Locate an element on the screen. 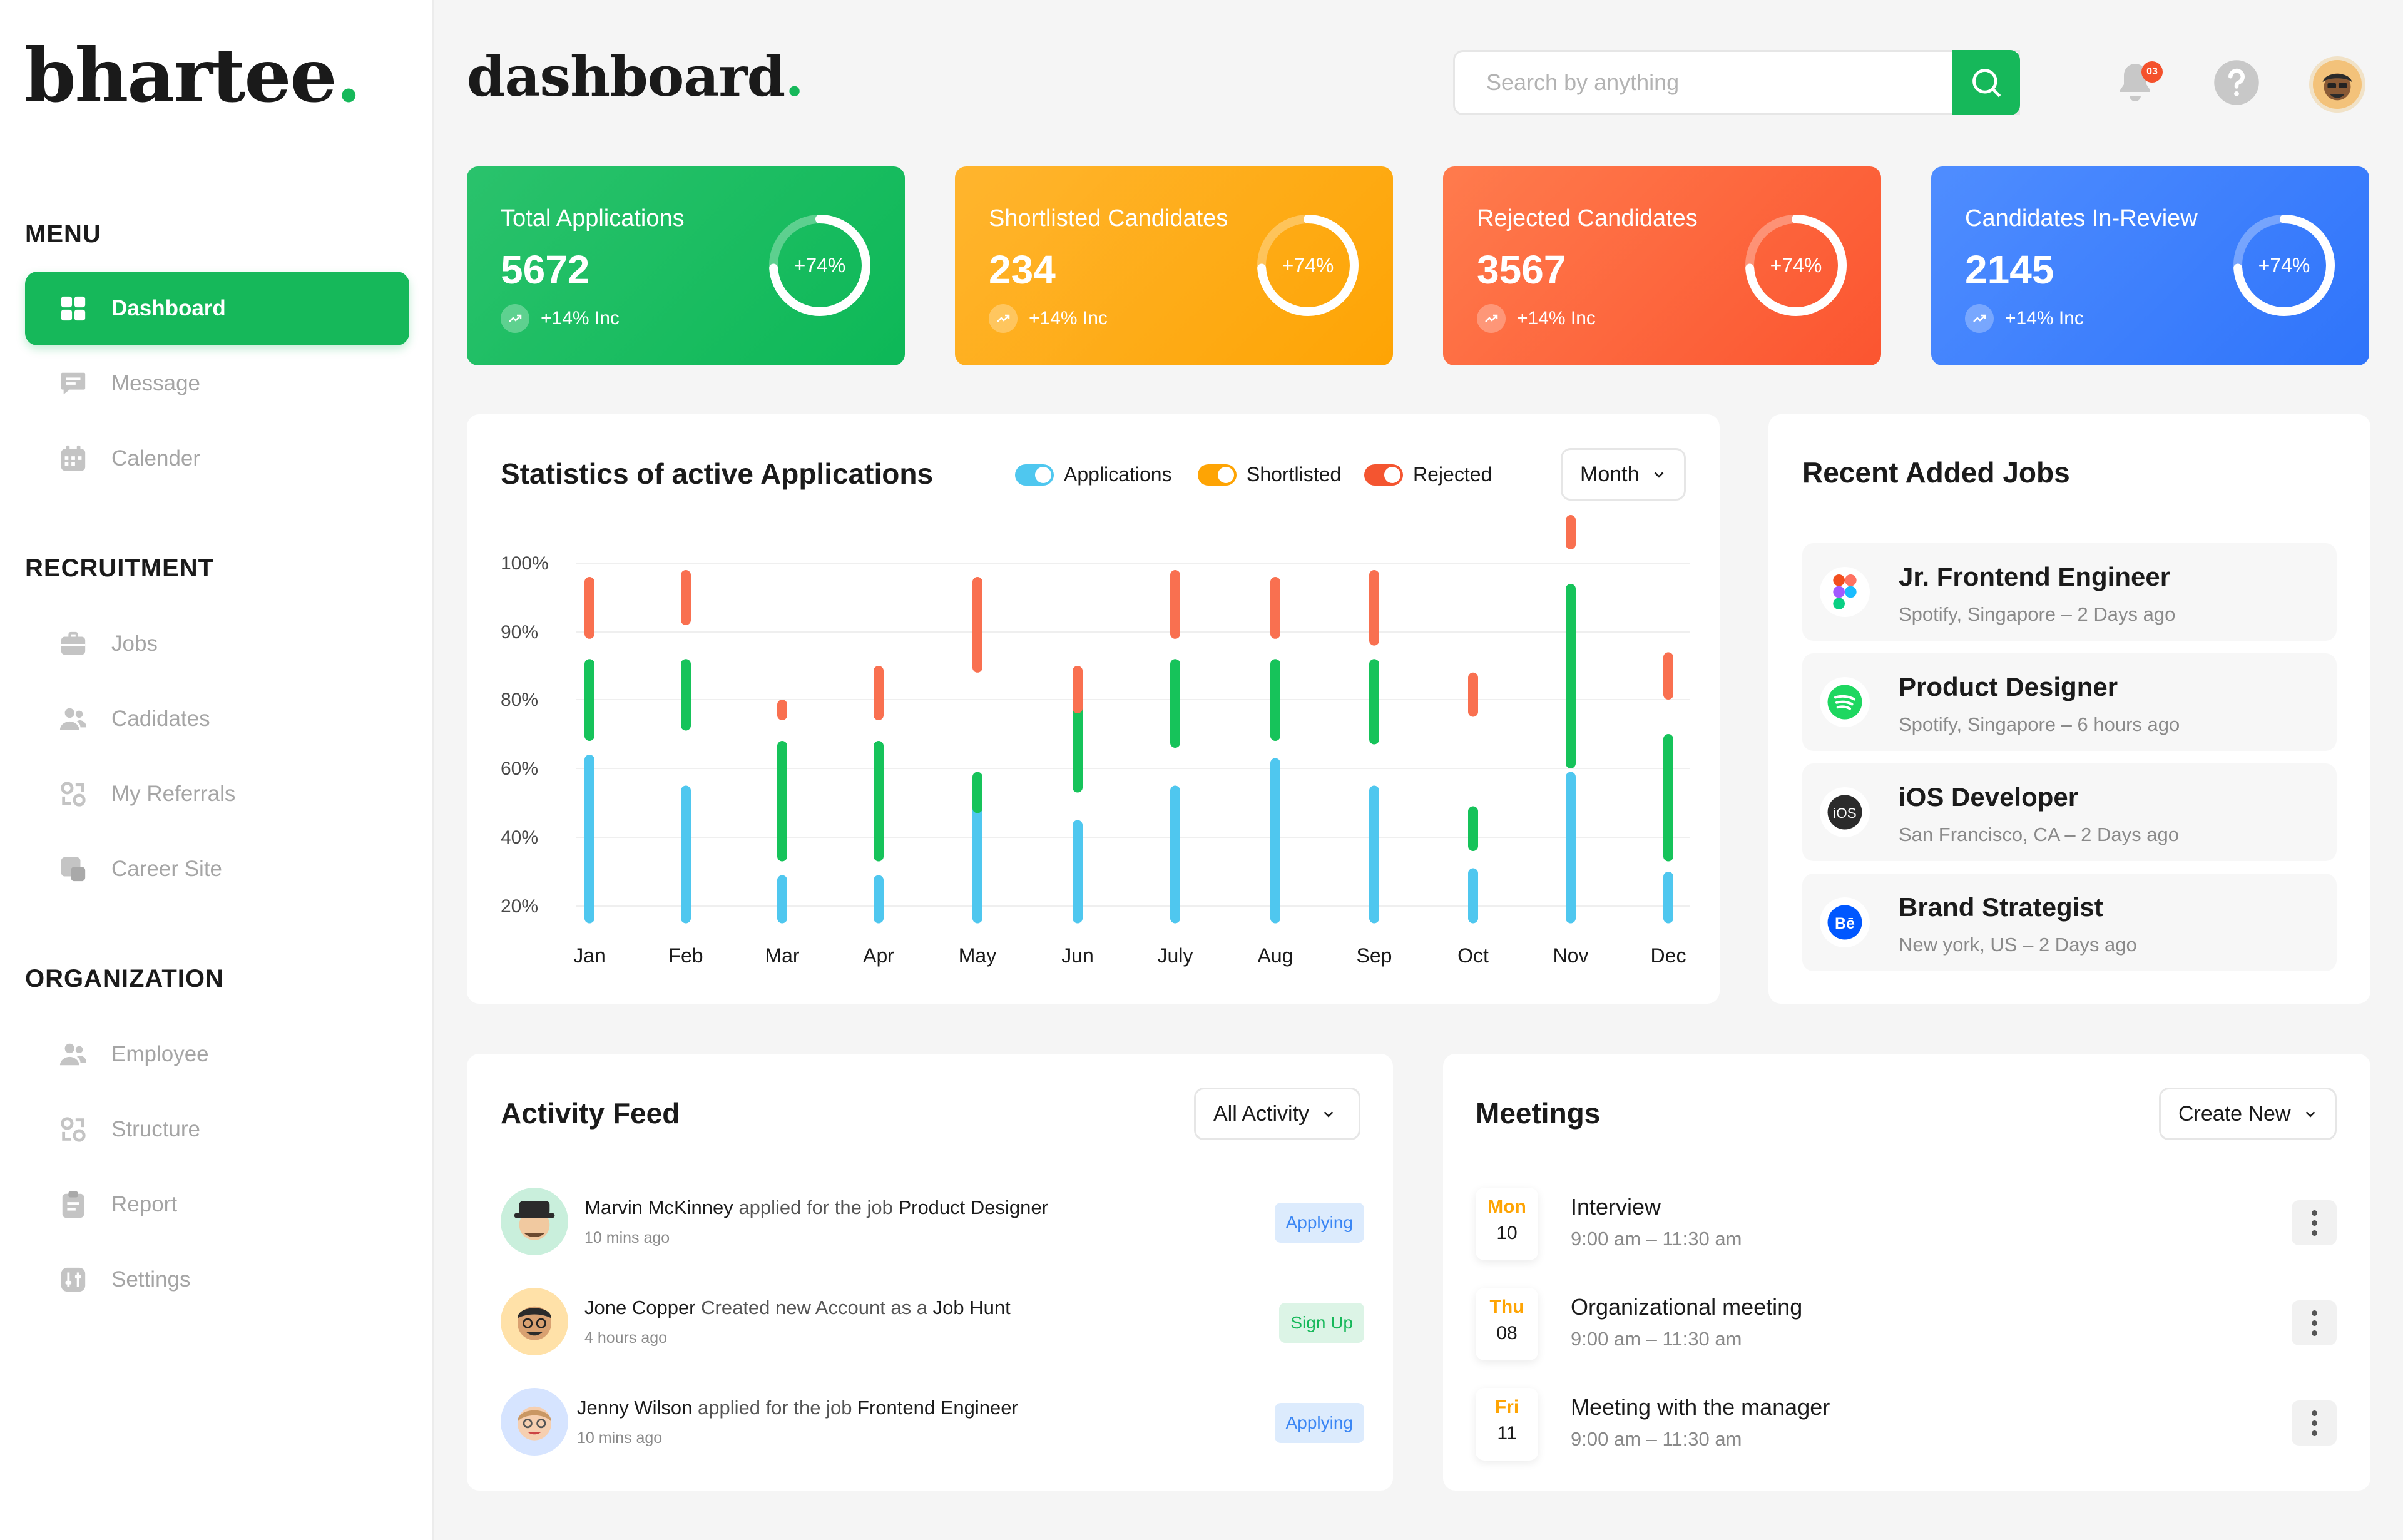 The width and height of the screenshot is (2403, 1540). meeting-date: Thu 08 is located at coordinates (1507, 1324).